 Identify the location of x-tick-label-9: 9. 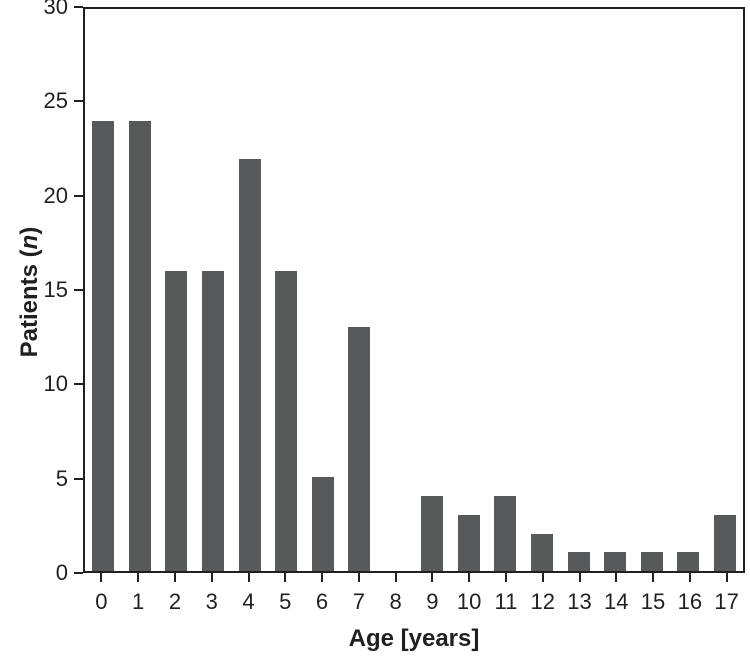
(432, 601).